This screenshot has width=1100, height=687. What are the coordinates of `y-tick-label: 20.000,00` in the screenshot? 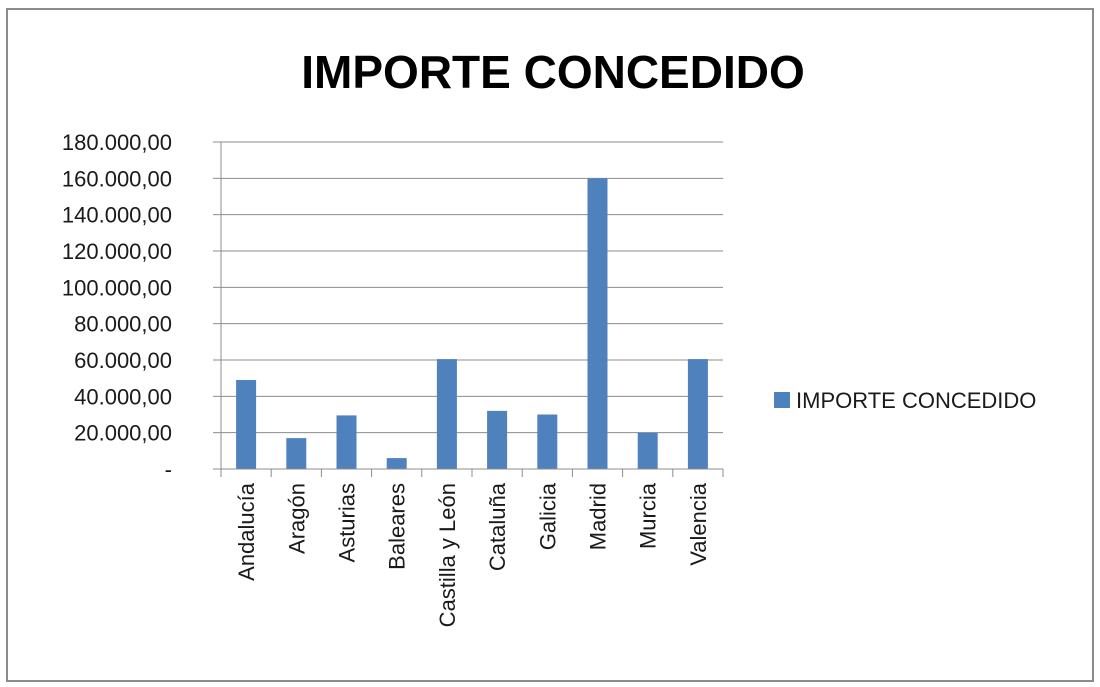 It's located at (123, 433).